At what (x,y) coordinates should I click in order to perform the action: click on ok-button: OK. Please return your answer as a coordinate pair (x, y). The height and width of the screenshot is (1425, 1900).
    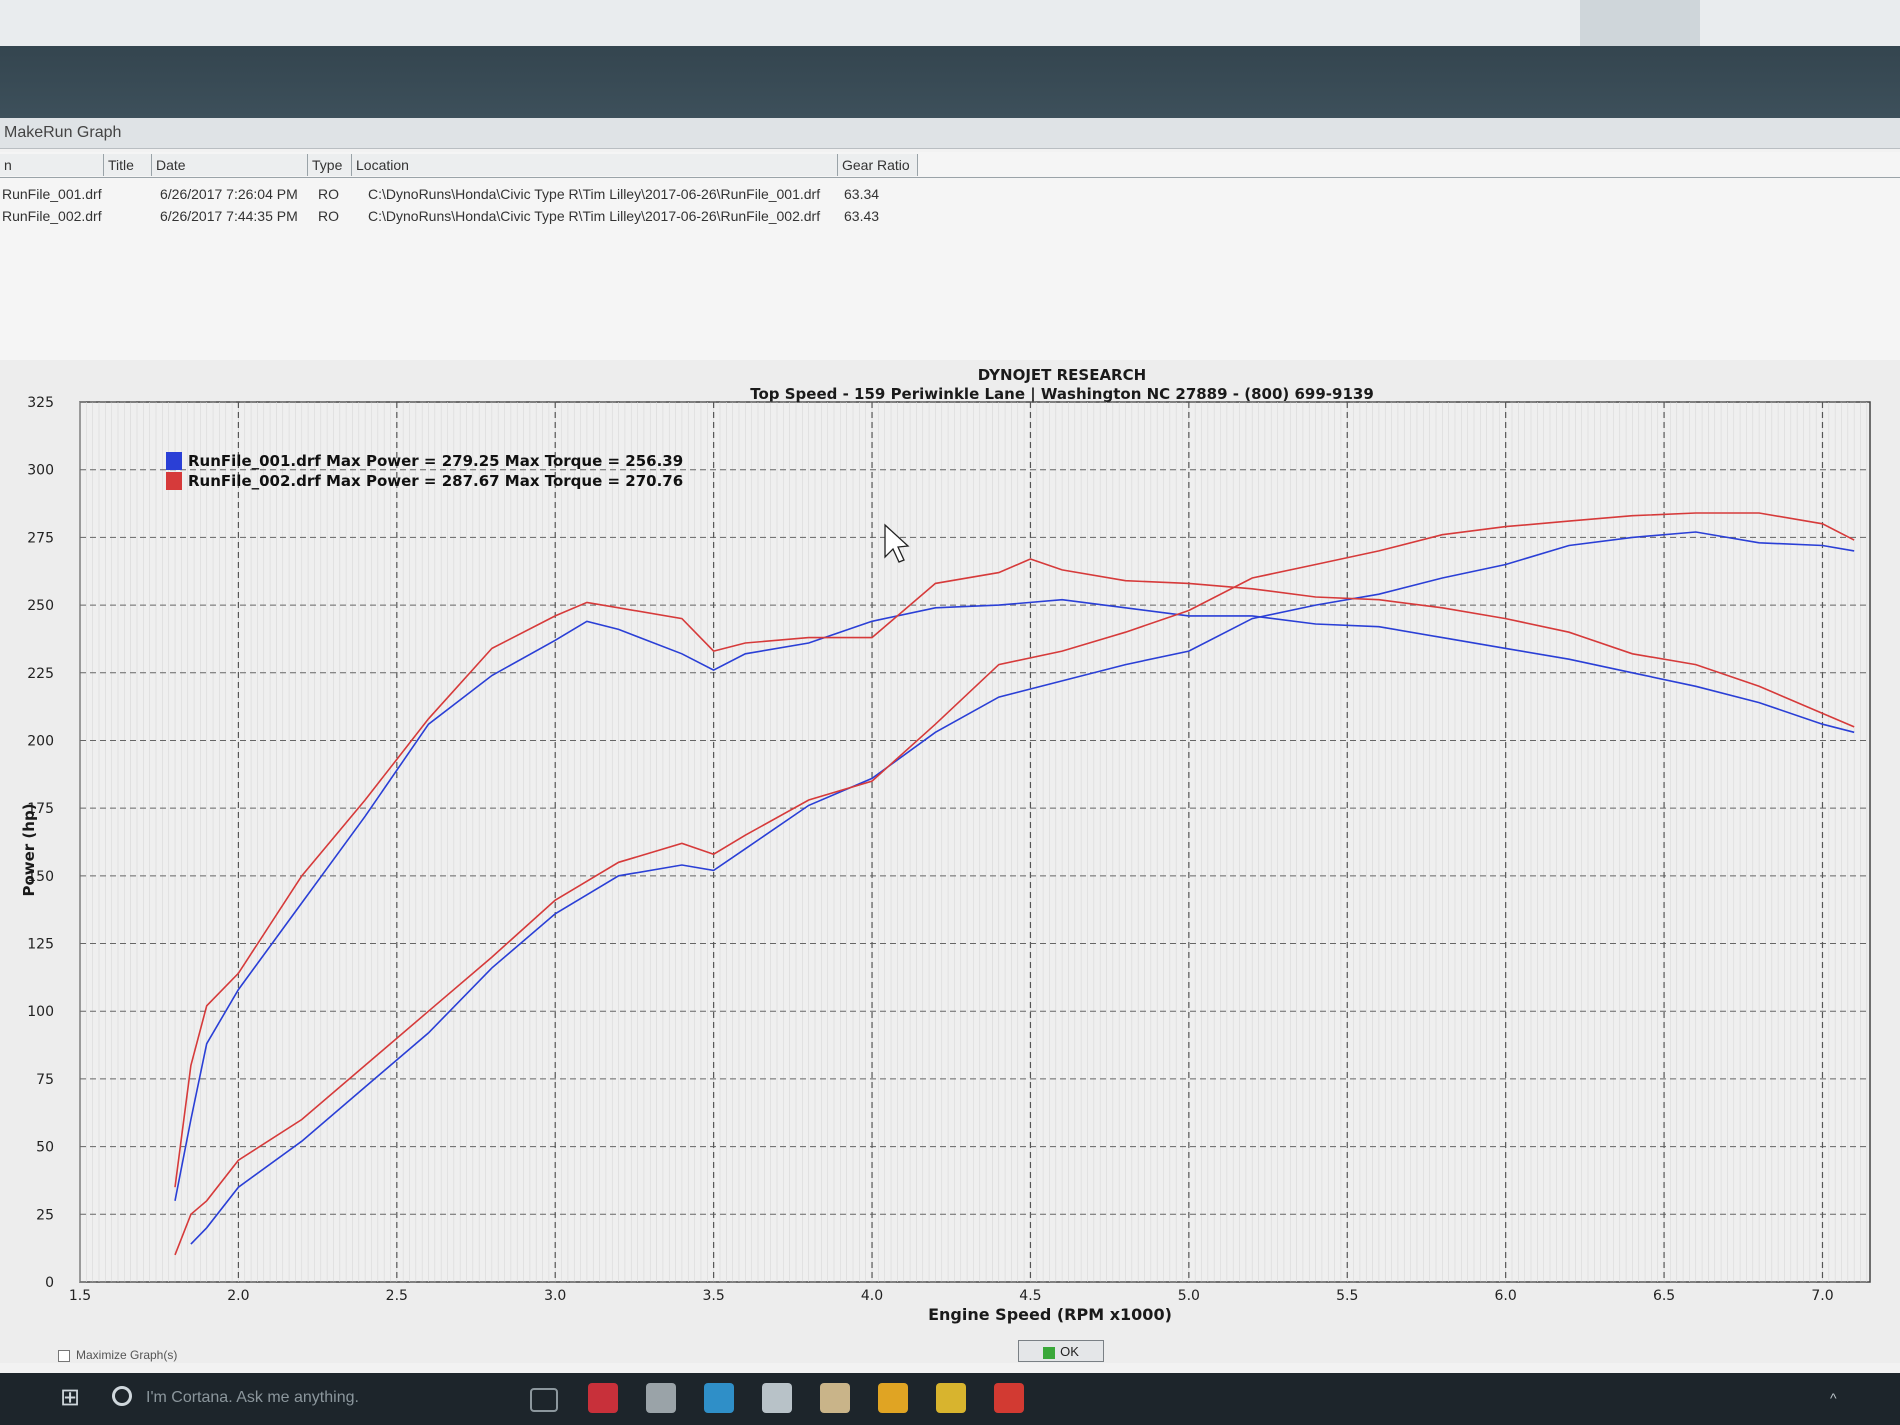
    Looking at the image, I should click on (1061, 1351).